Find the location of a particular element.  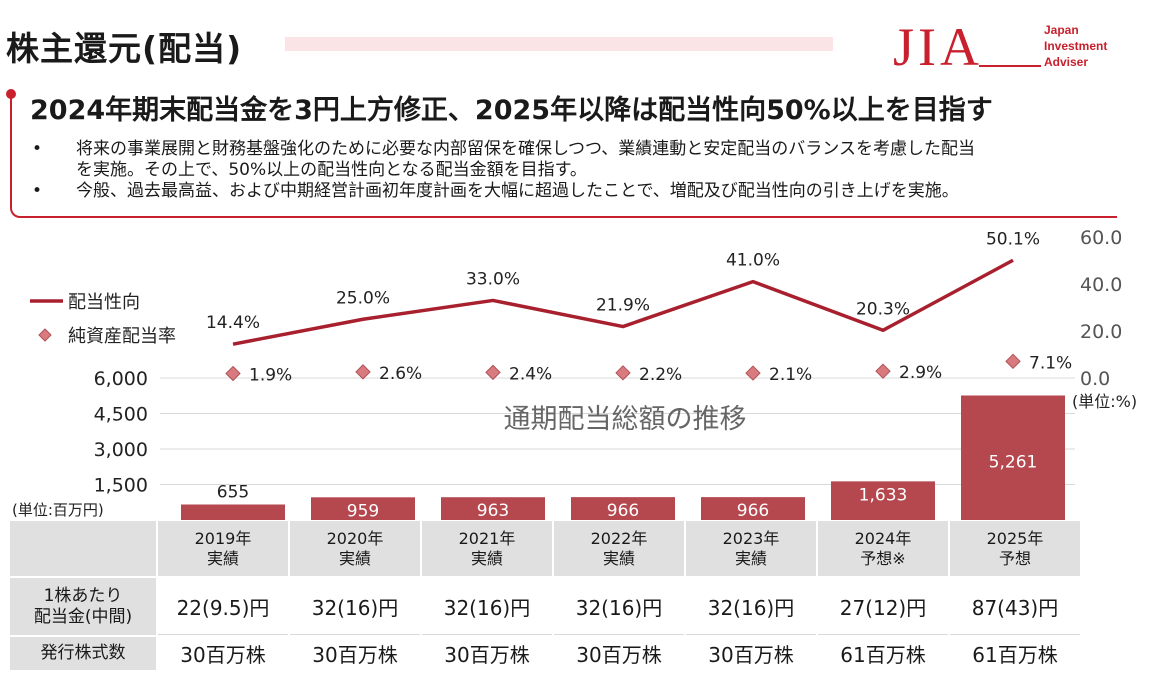

table-cell: 22(9.5)円 is located at coordinates (223, 606).